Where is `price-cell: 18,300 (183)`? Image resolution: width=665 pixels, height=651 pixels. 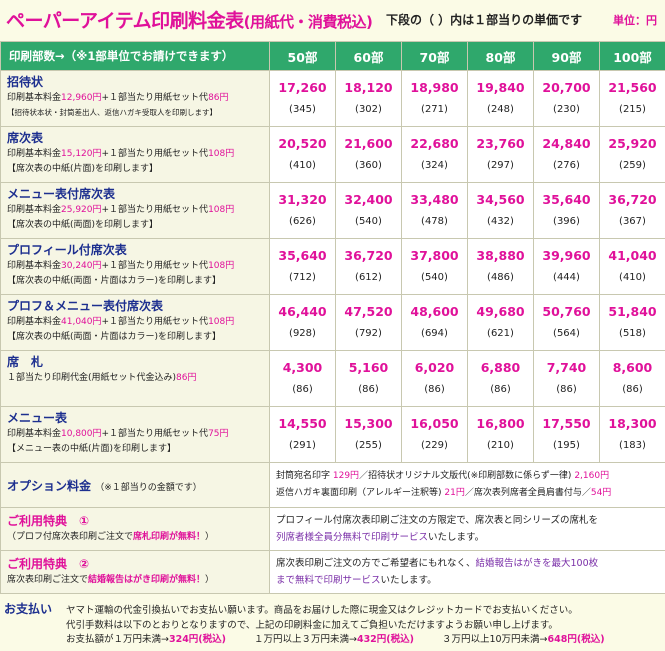
price-cell: 18,300 (183) is located at coordinates (632, 434).